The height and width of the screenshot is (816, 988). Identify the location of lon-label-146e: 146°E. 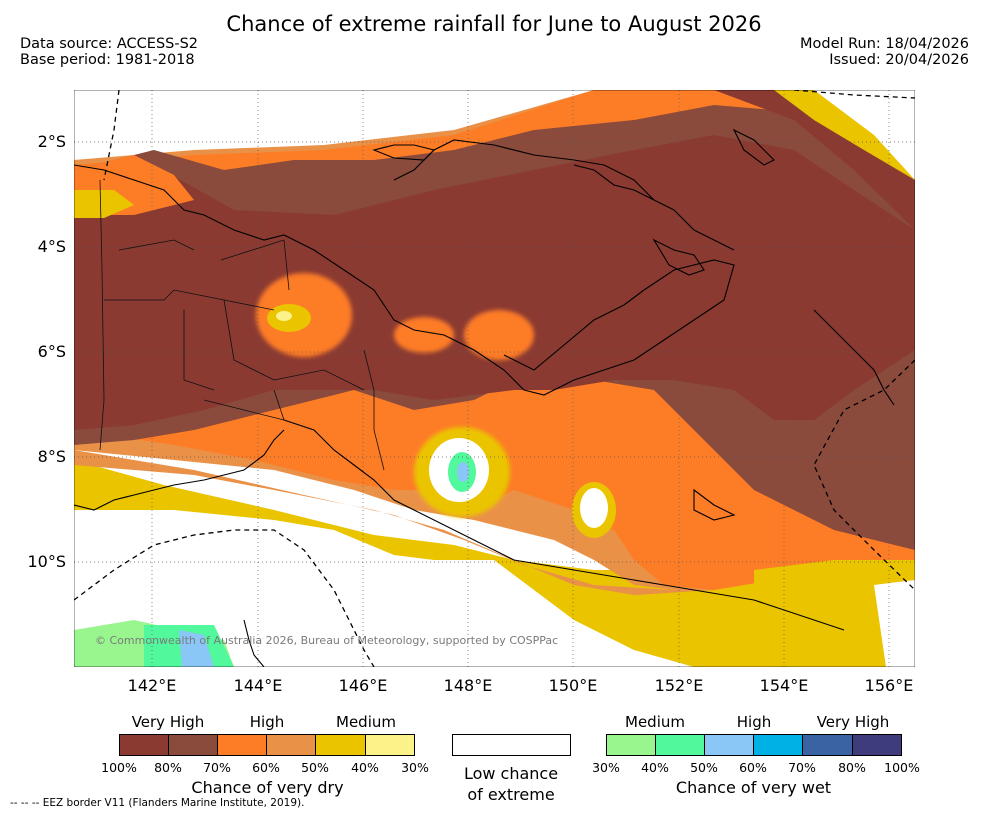
(363, 685).